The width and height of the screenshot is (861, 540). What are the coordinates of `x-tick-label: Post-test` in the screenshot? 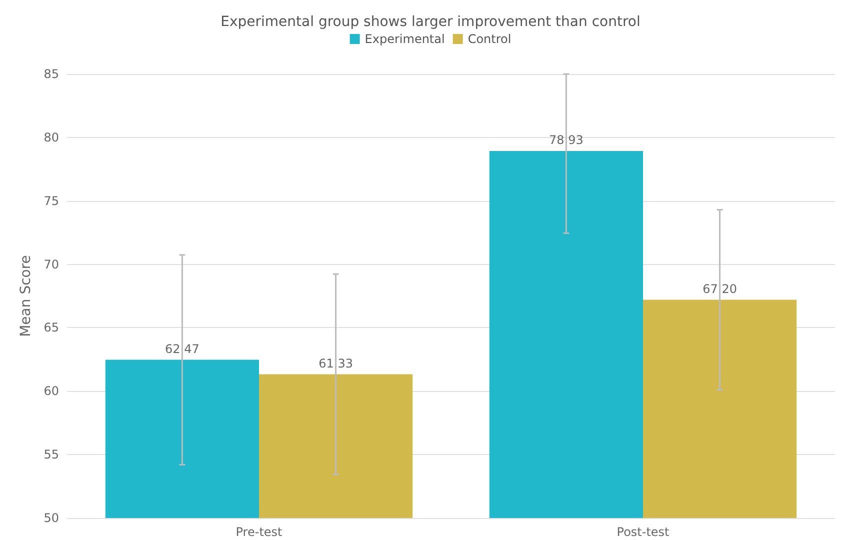 It's located at (643, 532).